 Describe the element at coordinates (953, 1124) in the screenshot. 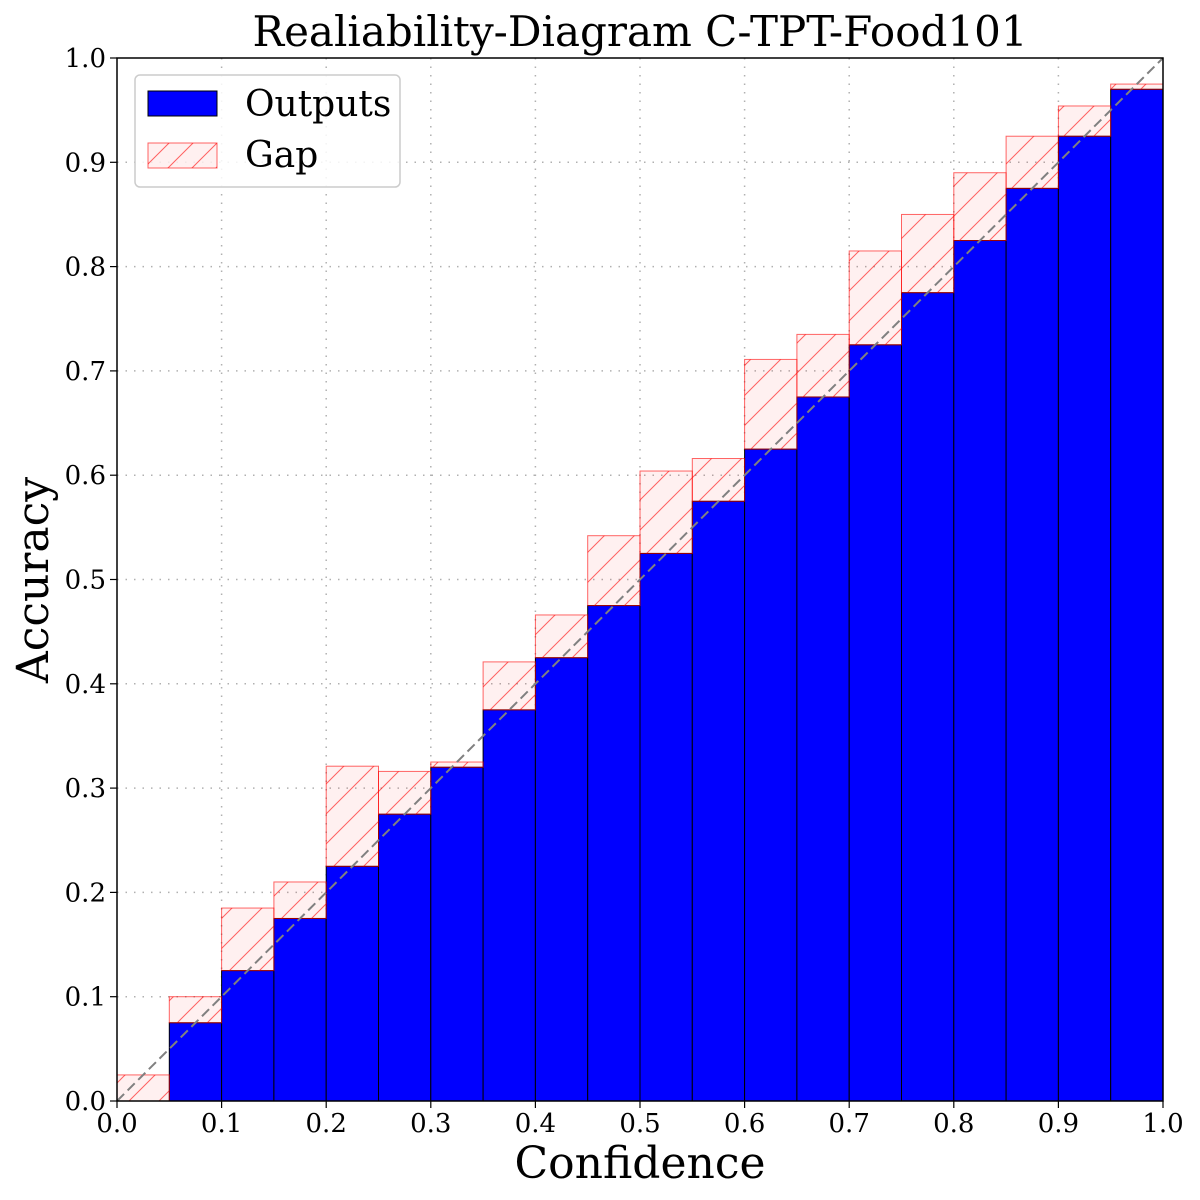

I see `x-tick-label: 0.8` at that location.